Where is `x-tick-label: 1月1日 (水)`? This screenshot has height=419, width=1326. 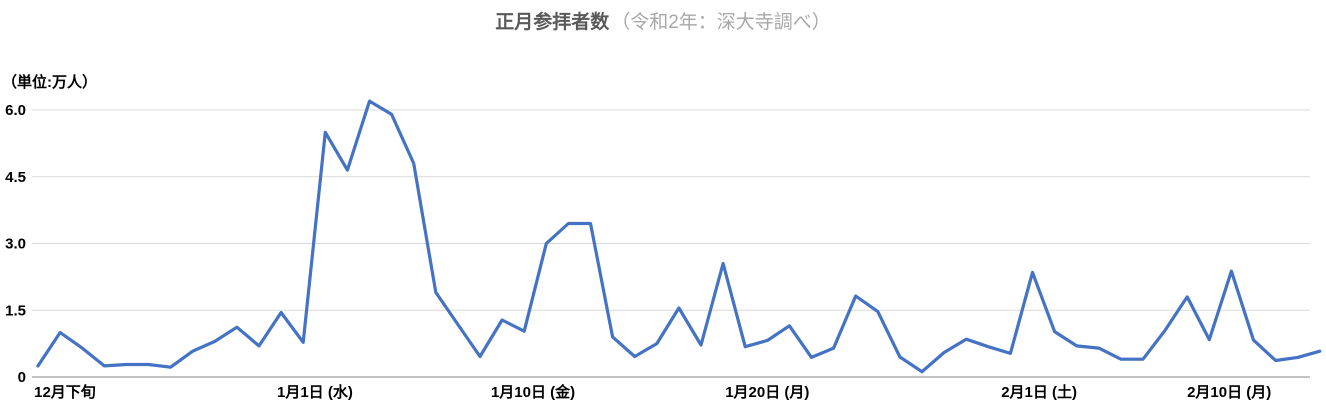
x-tick-label: 1月1日 (水) is located at coordinates (315, 392).